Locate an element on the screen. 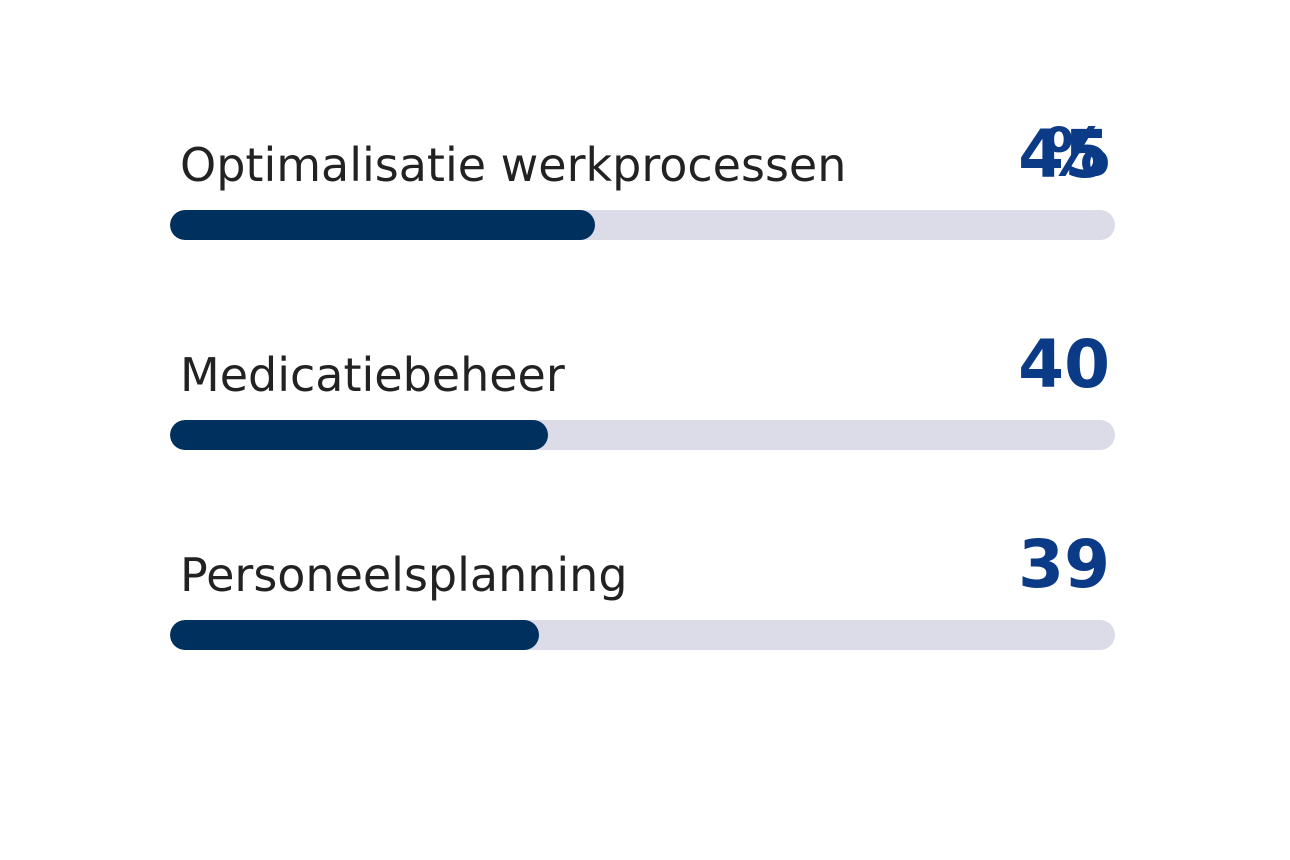 This screenshot has width=1290, height=860. bar-row: Medicatiebeheer 40 is located at coordinates (642, 390).